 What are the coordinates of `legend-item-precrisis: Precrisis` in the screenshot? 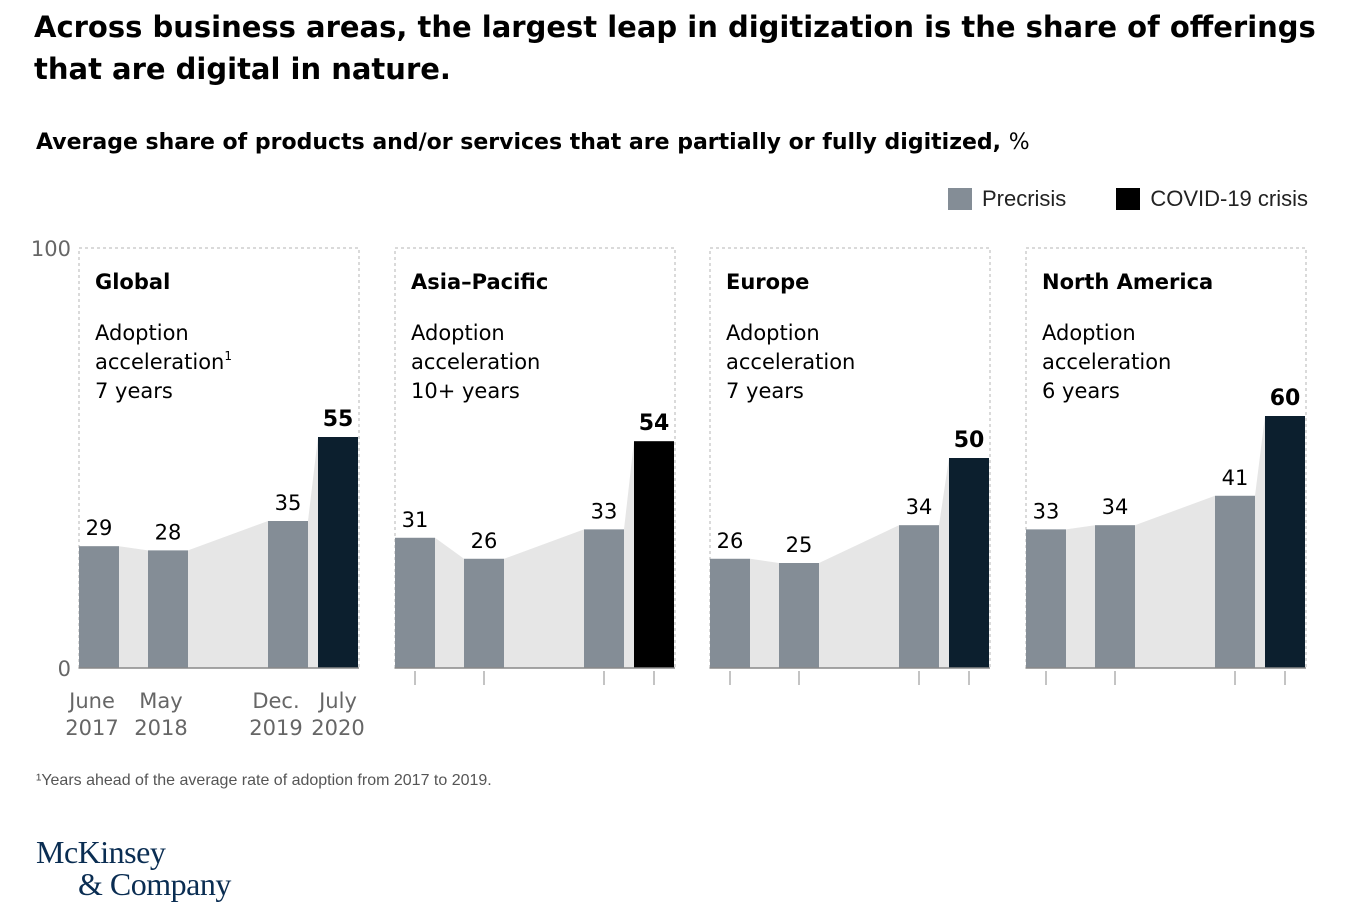 It's located at (1007, 199).